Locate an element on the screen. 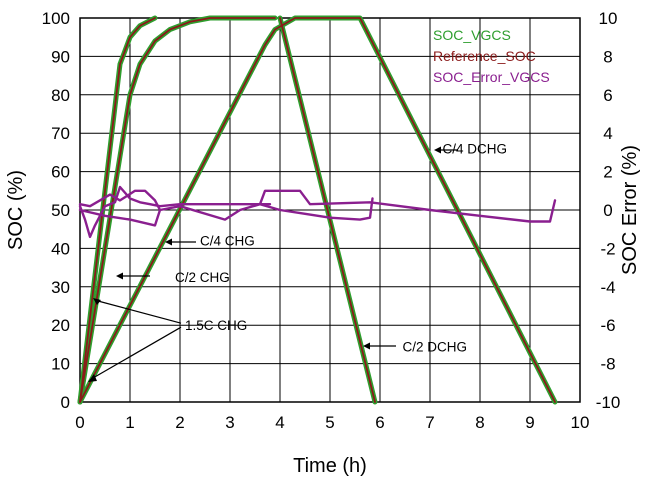  x-tick-label: 2 is located at coordinates (179, 422).